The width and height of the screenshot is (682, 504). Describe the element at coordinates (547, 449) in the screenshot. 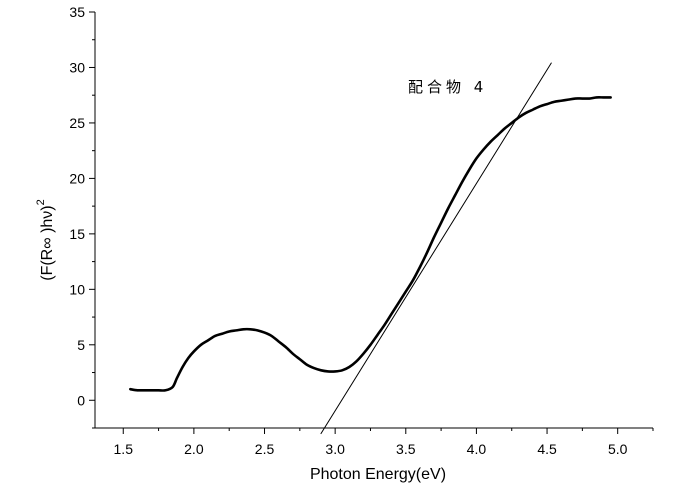

I see `x-tick-label: 4.5` at that location.